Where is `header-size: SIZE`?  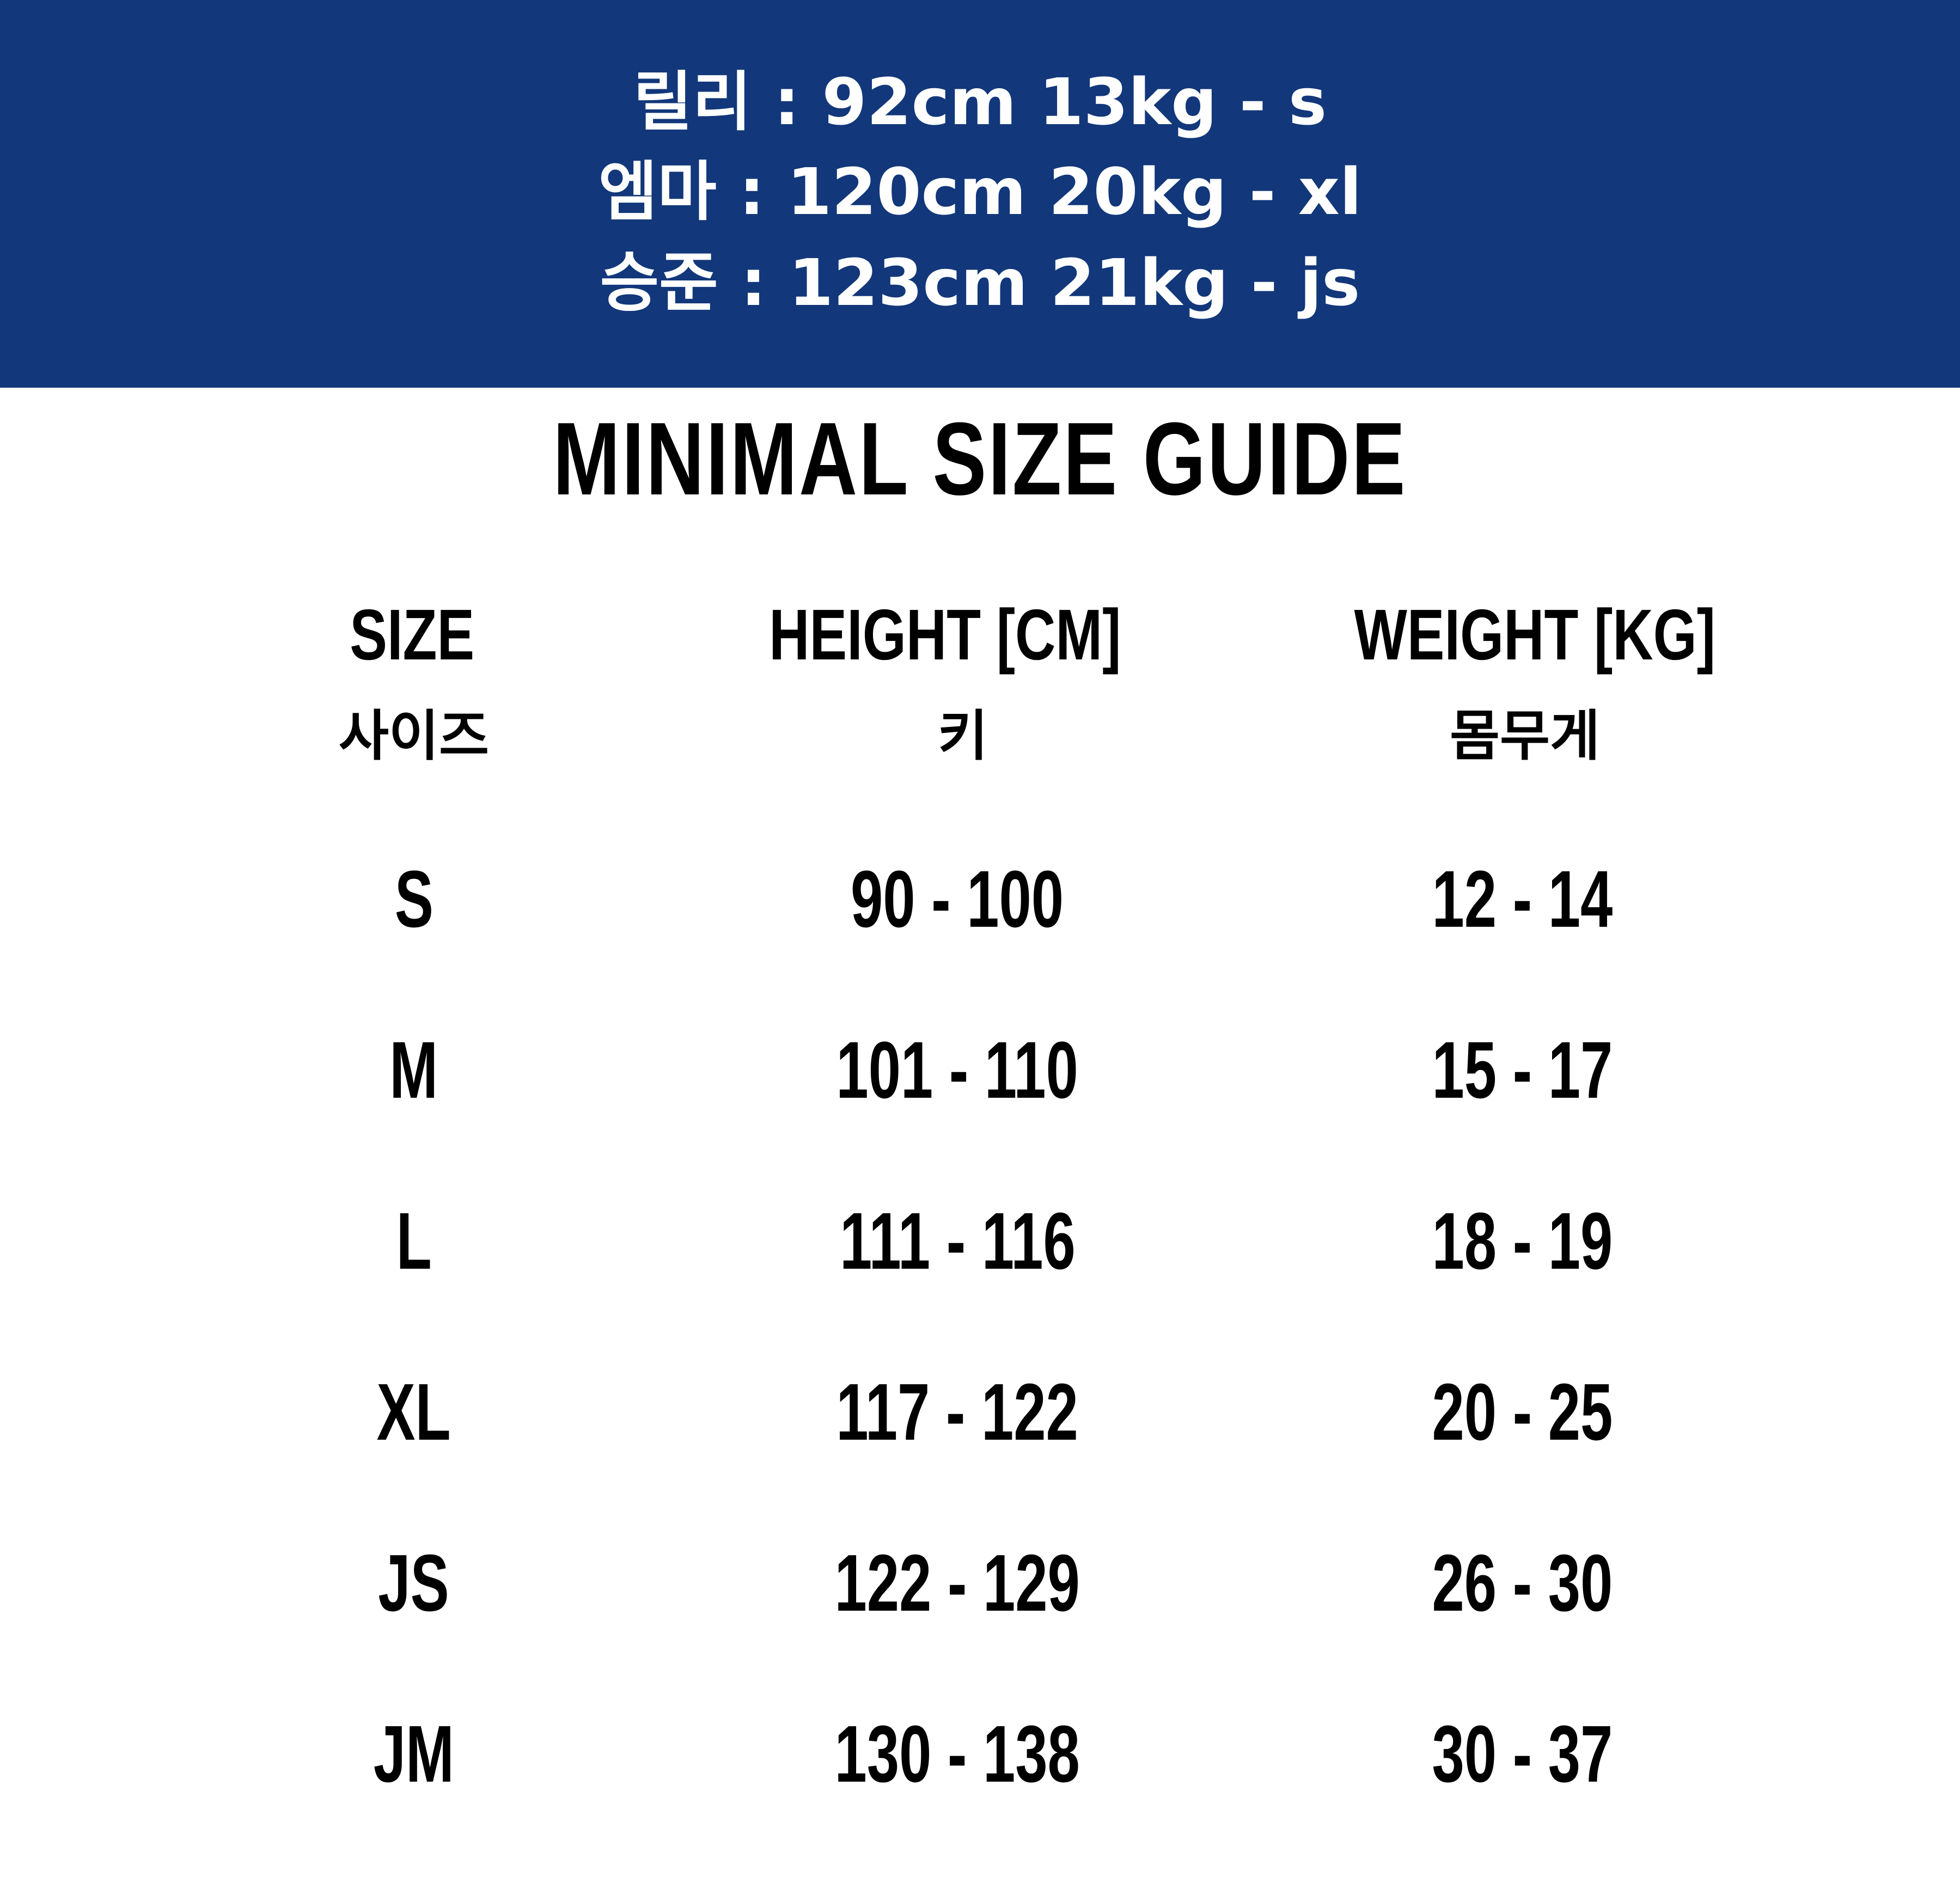
header-size: SIZE is located at coordinates (412, 635).